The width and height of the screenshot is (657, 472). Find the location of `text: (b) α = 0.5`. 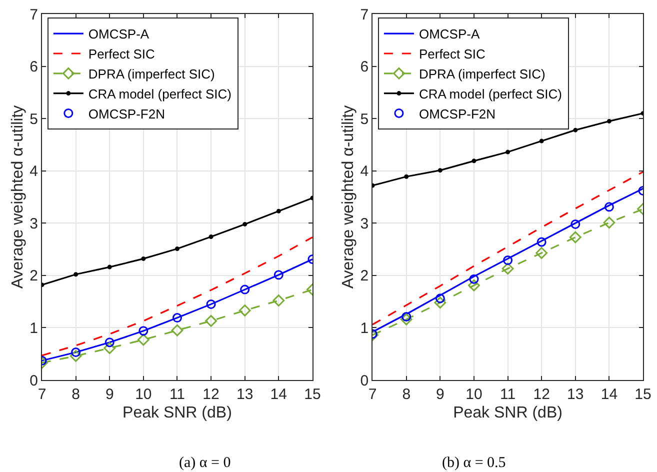

text: (b) α = 0.5 is located at coordinates (474, 463).